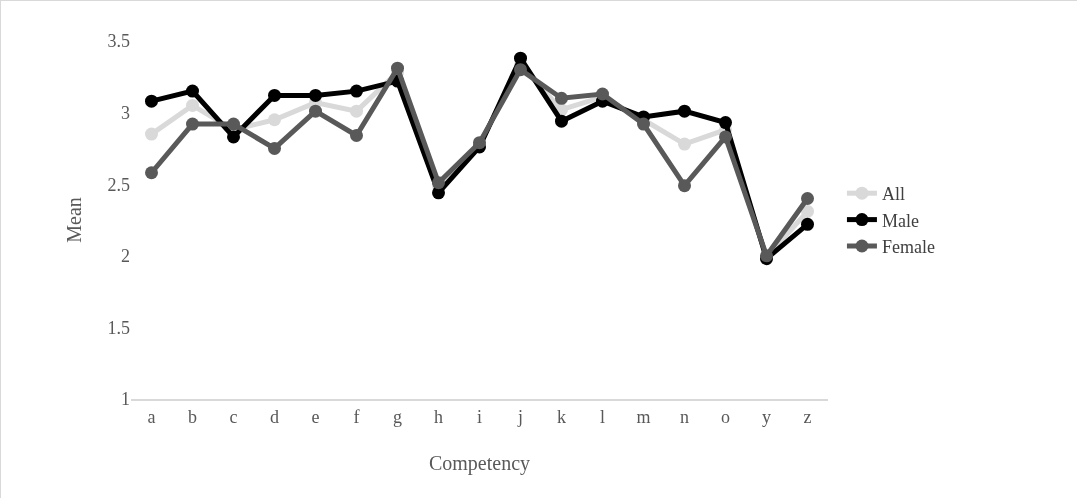  I want to click on x-tick-label: l, so click(602, 416).